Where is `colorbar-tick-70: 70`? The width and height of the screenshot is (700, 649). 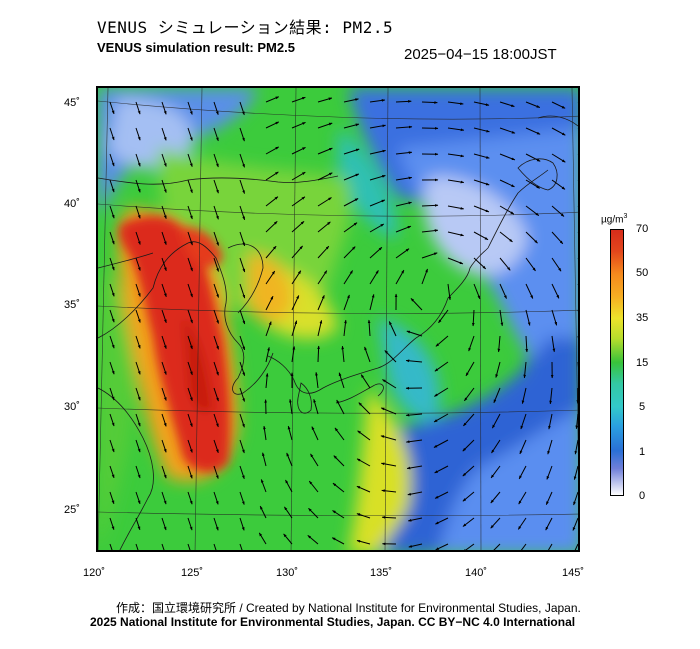
colorbar-tick-70: 70 is located at coordinates (642, 229).